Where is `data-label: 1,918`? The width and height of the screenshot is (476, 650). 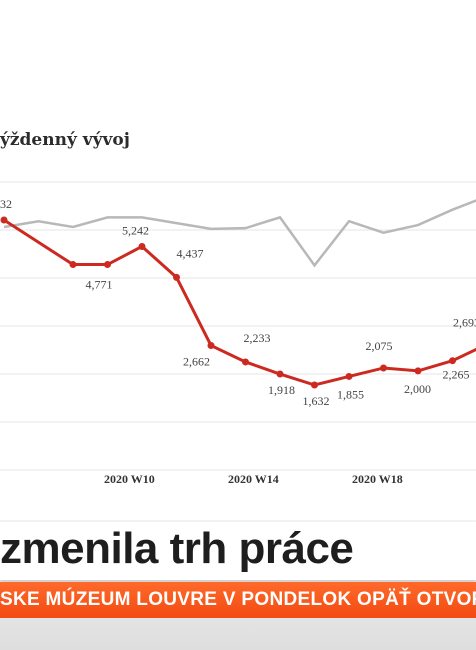
data-label: 1,918 is located at coordinates (281, 390).